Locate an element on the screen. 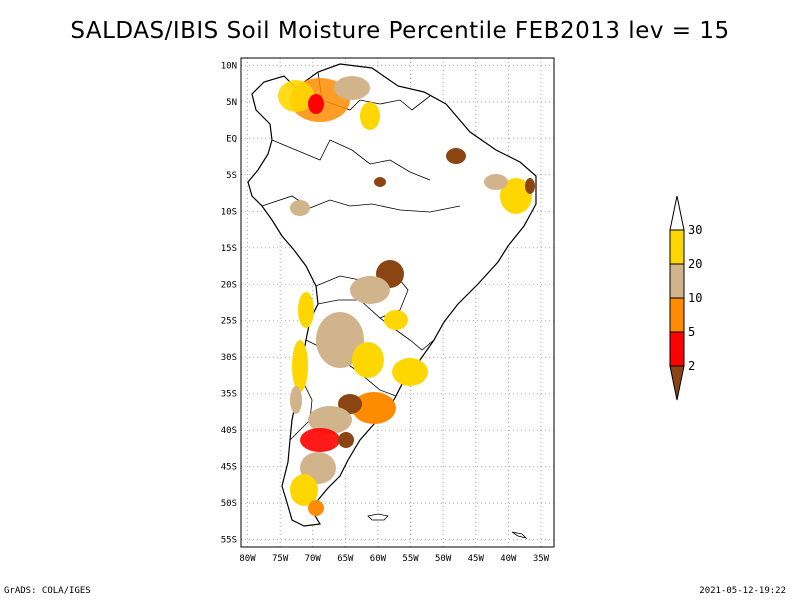 Image resolution: width=800 pixels, height=600 pixels. falkland-islands is located at coordinates (378, 517).